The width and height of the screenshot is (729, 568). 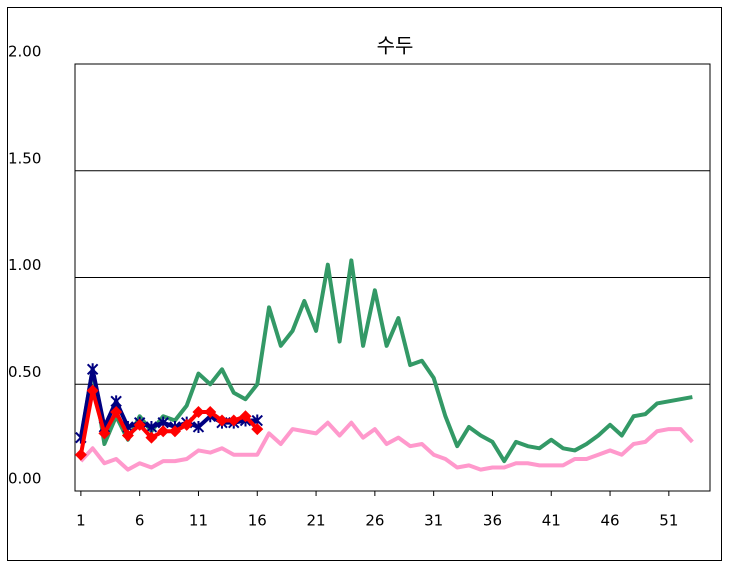 I want to click on x-tick-label: 16, so click(x=257, y=521).